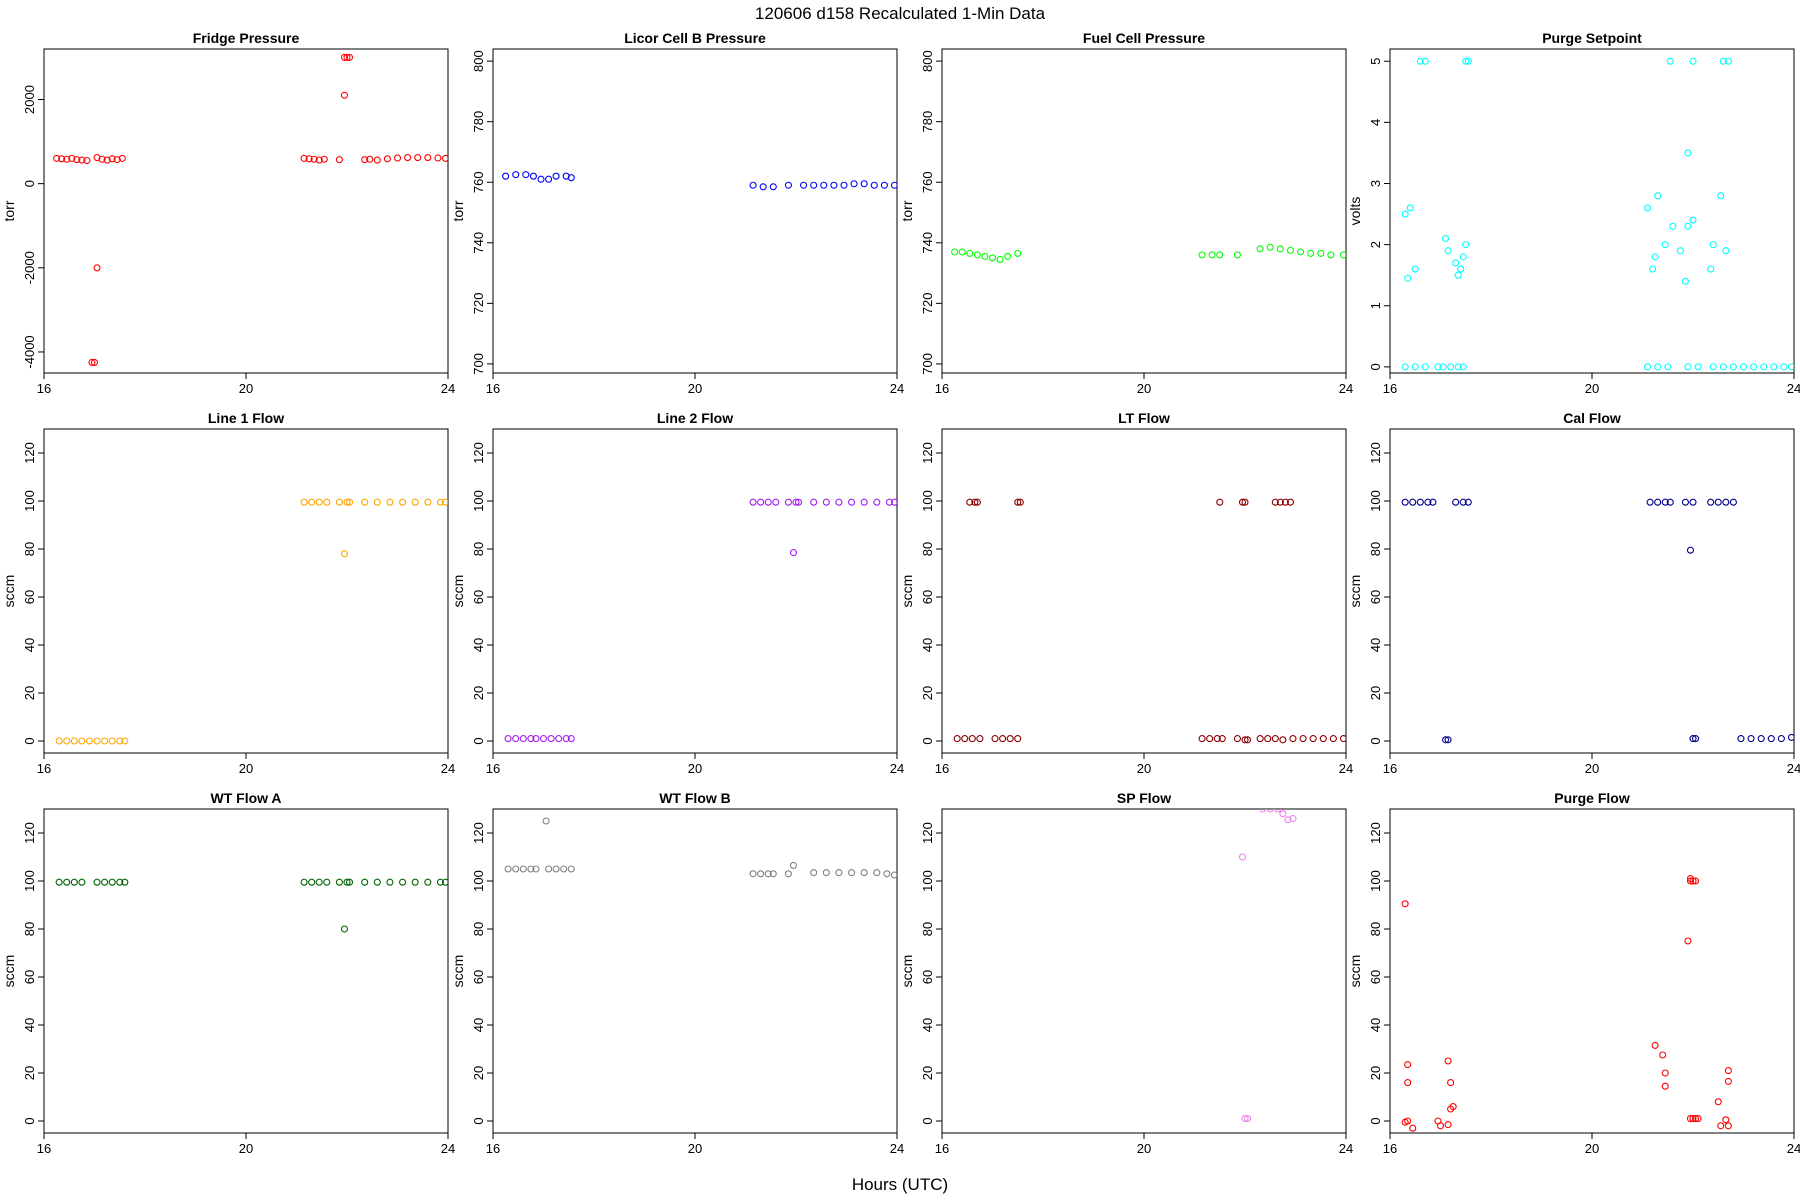 The height and width of the screenshot is (1200, 1800). Describe the element at coordinates (29, 99) in the screenshot. I see `y-tick-label: 2000` at that location.